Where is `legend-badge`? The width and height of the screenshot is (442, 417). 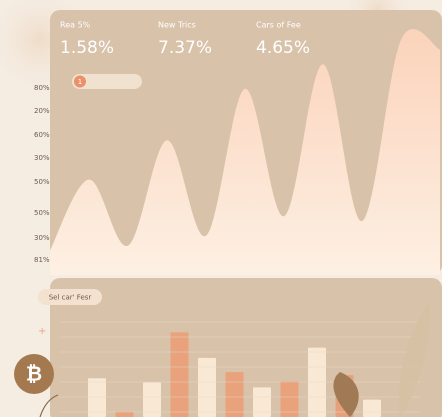 legend-badge is located at coordinates (80, 81).